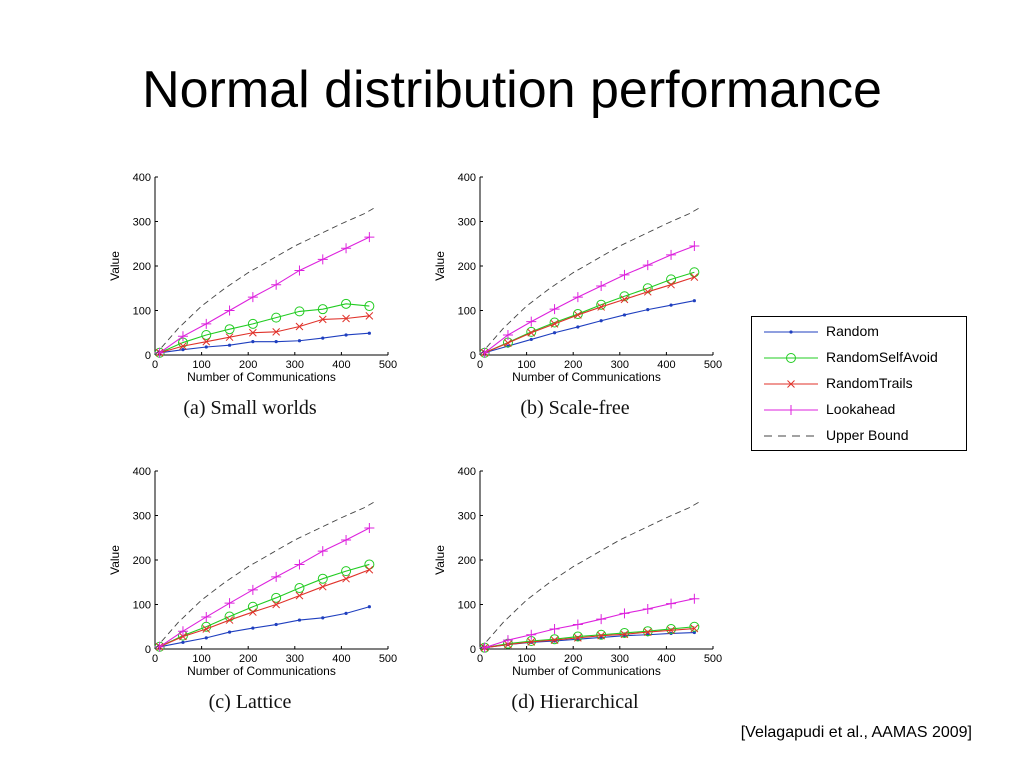 This screenshot has height=768, width=1024. I want to click on x-tick-label: 400, so click(666, 365).